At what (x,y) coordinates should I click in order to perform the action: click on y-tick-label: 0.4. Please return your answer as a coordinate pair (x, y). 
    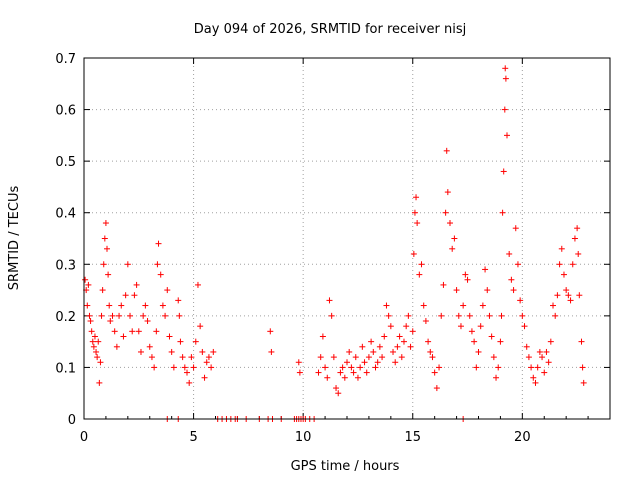
    Looking at the image, I should click on (65, 214).